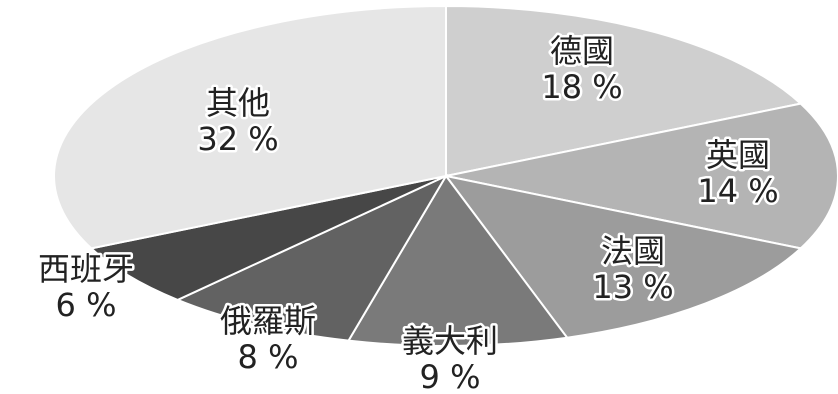 Image resolution: width=838 pixels, height=394 pixels. I want to click on slice-percent-label: 13 %, so click(632, 287).